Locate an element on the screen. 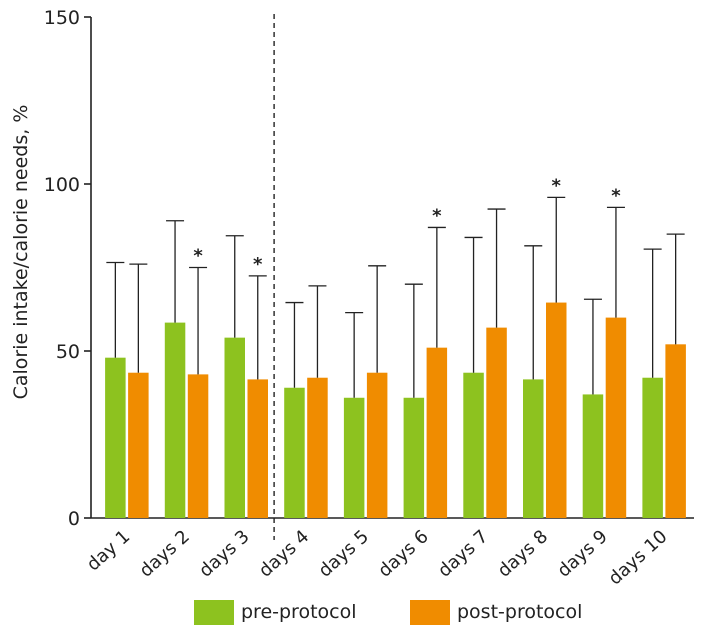  x-tick-label: days 9 is located at coordinates (582, 554).